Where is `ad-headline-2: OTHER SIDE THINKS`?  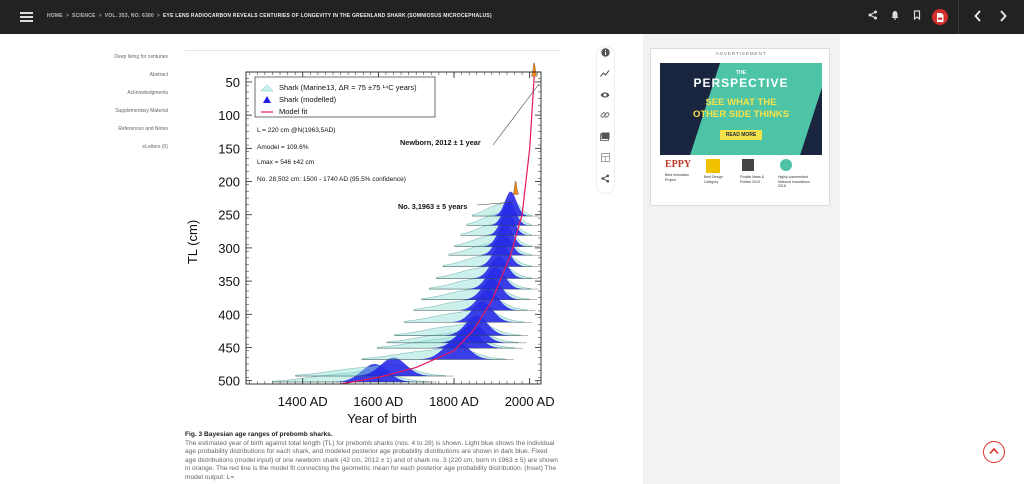
ad-headline-2: OTHER SIDE THINKS is located at coordinates (741, 114).